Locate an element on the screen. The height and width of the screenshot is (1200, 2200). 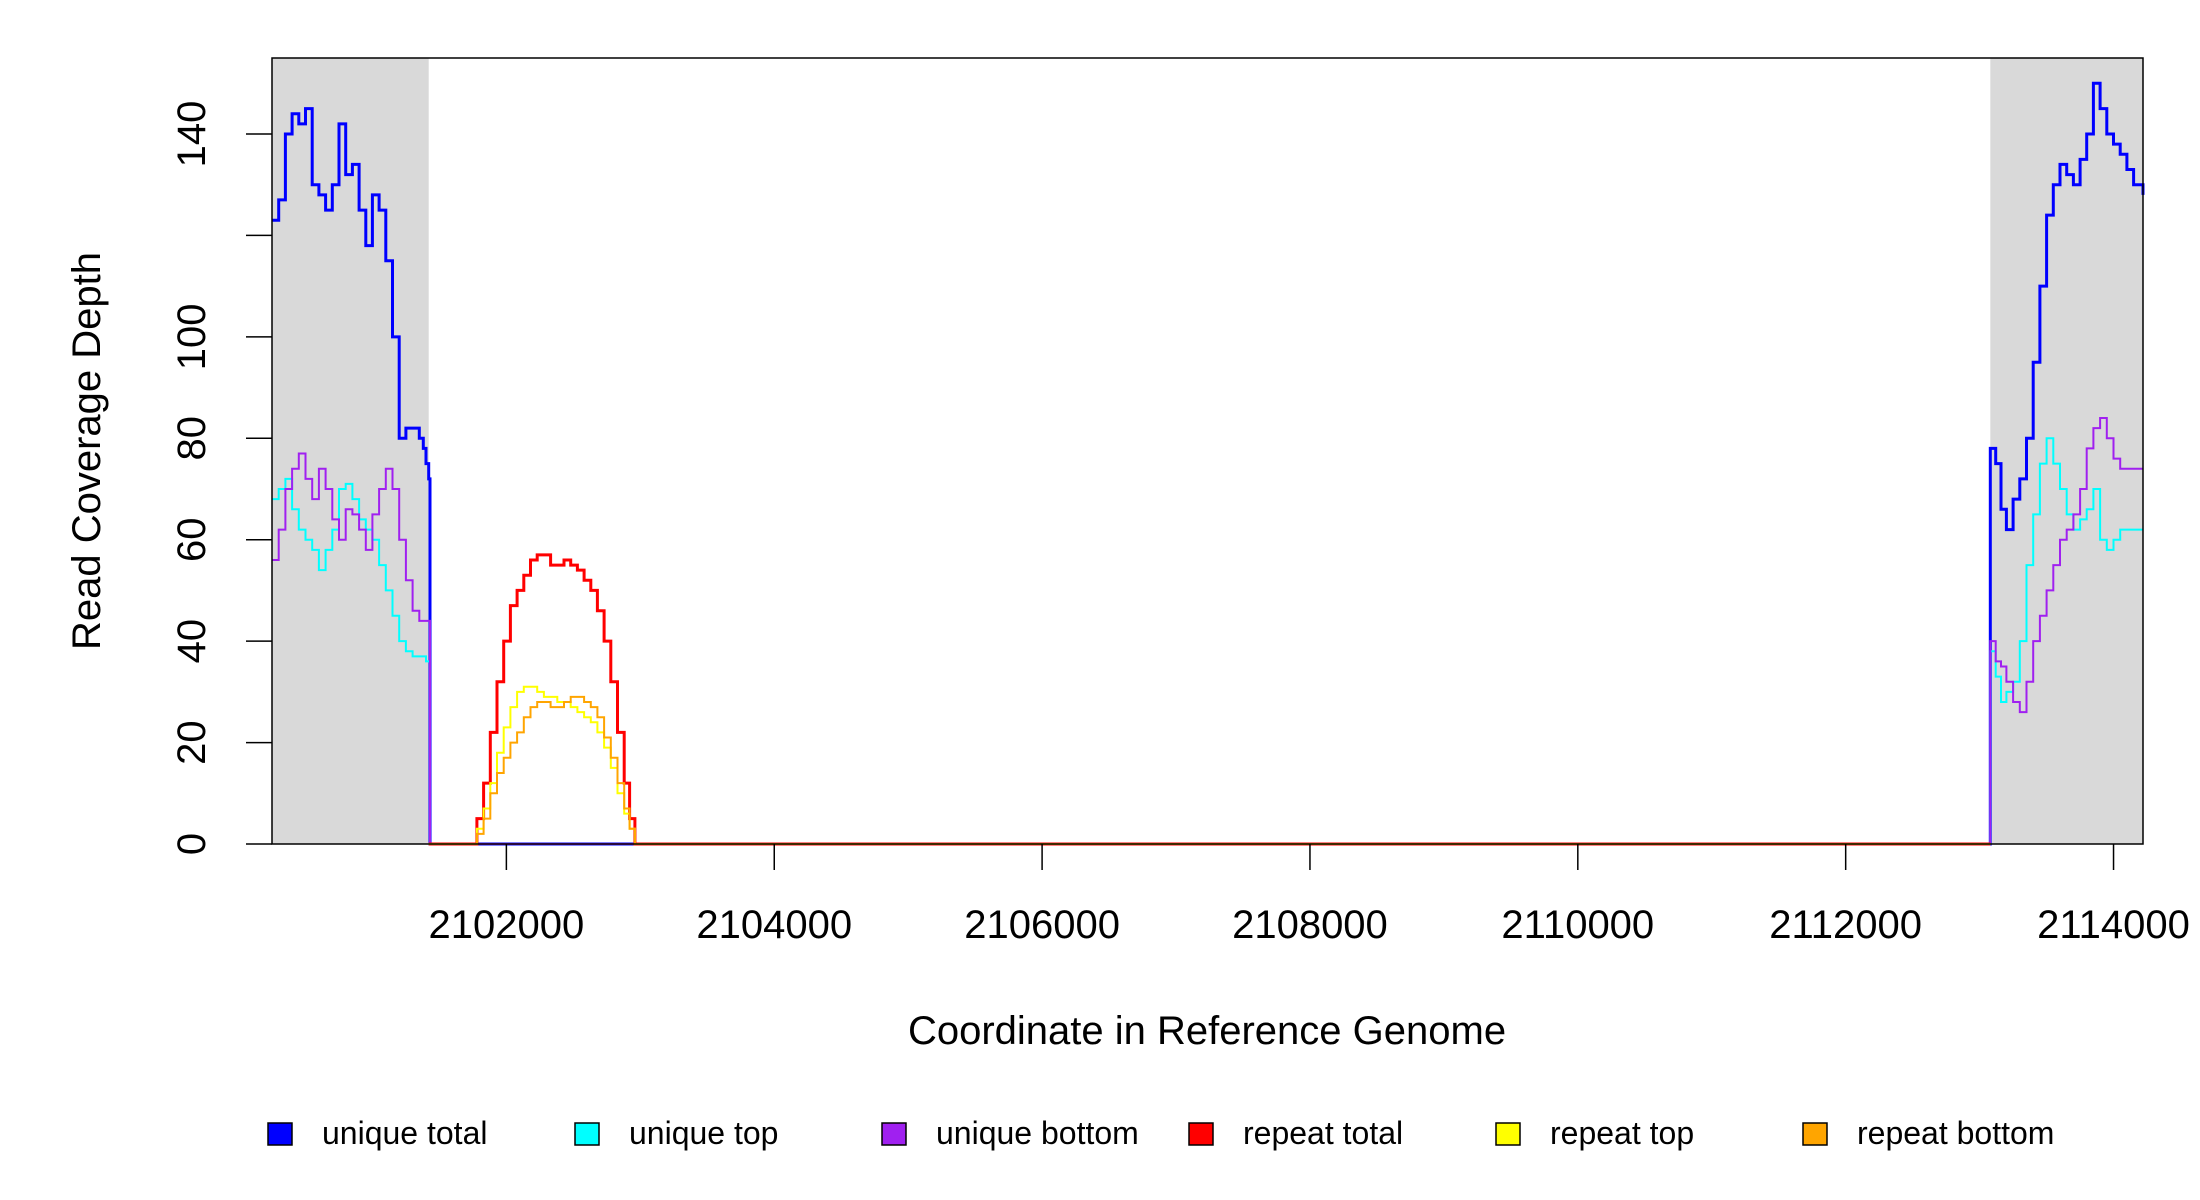
y-tick-label: 0 is located at coordinates (192, 844).